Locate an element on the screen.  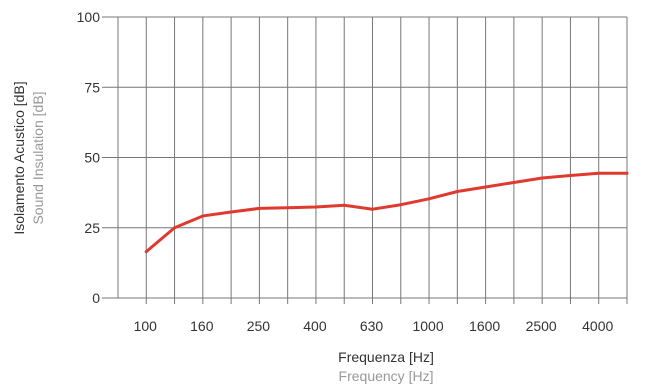
x-tick-label: 630 is located at coordinates (372, 326).